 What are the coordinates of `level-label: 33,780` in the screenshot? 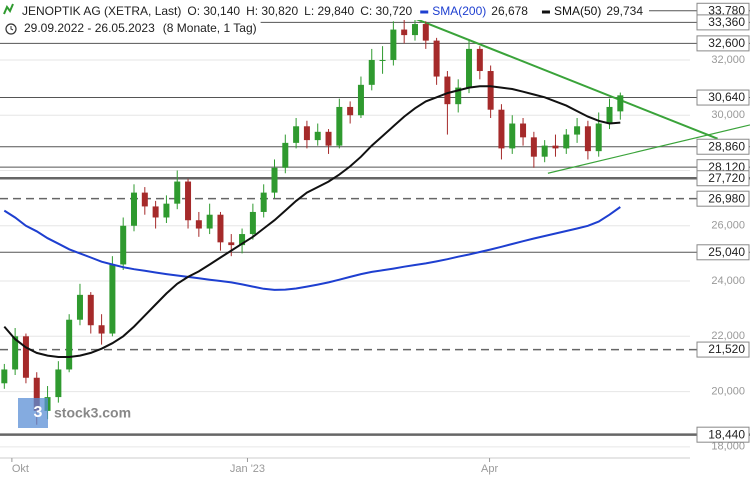 It's located at (726, 10).